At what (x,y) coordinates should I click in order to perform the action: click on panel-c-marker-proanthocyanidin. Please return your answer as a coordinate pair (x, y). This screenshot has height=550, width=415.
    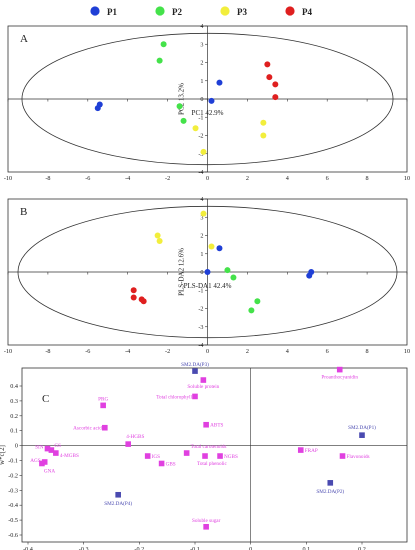
    Looking at the image, I should click on (339, 369).